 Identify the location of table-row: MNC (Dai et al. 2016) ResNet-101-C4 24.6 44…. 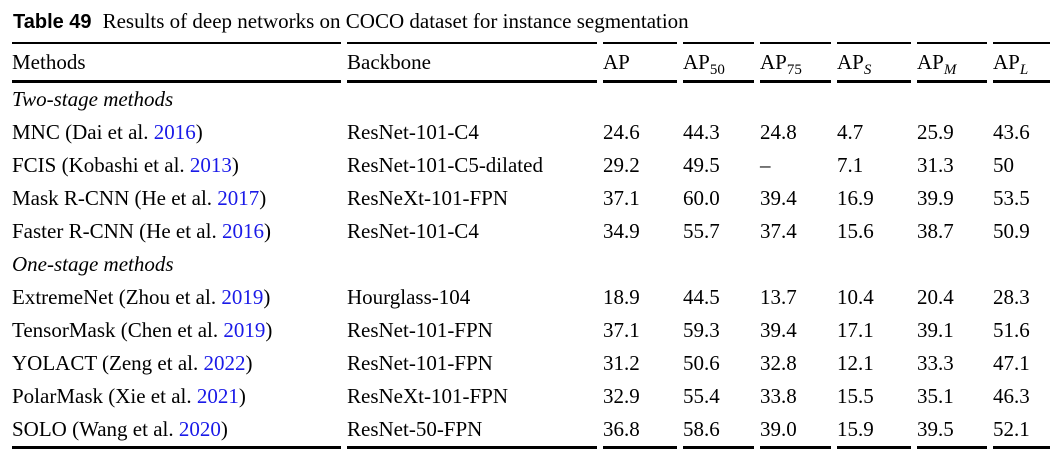
(531, 132).